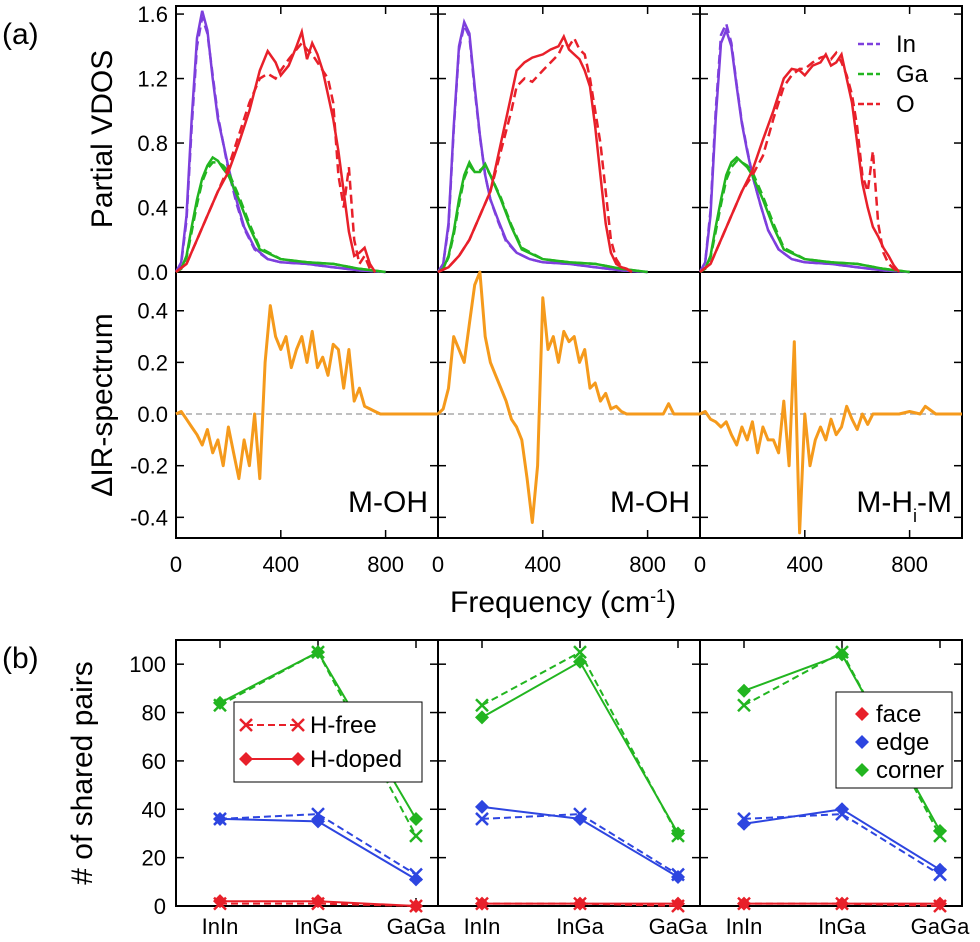 This screenshot has width=980, height=942. What do you see at coordinates (154, 809) in the screenshot?
I see `pairs-y-tick-label: 40` at bounding box center [154, 809].